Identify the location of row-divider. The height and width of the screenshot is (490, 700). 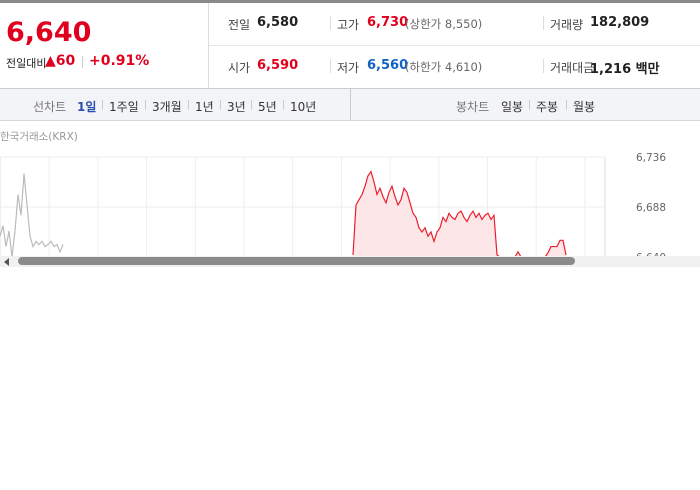
(454, 45).